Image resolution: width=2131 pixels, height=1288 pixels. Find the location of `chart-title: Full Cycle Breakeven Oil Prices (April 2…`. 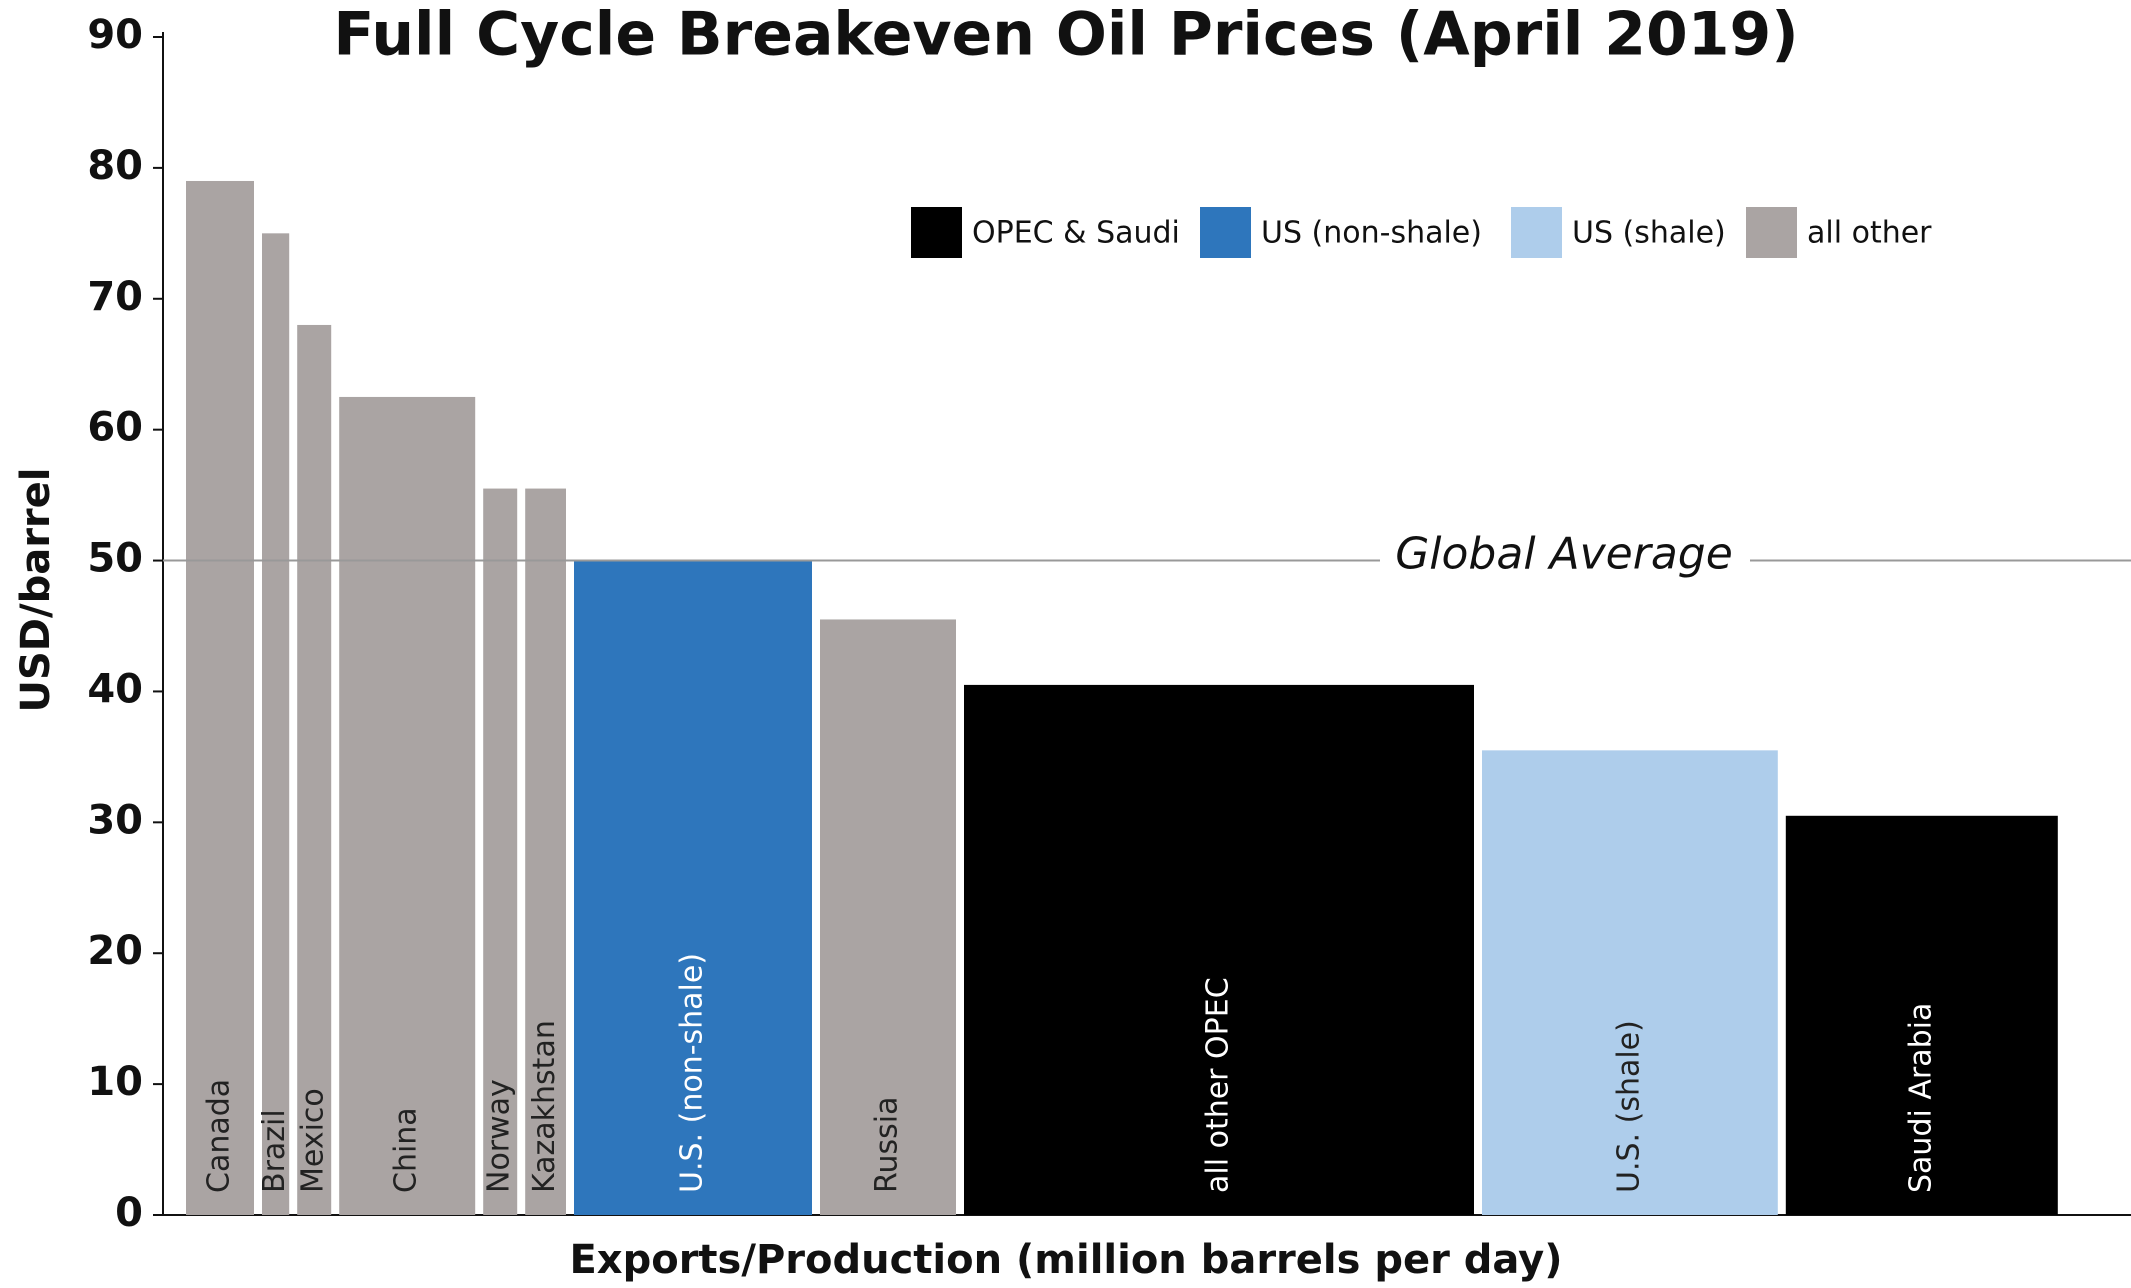

chart-title: Full Cycle Breakeven Oil Prices (April 2… is located at coordinates (1065, 35).